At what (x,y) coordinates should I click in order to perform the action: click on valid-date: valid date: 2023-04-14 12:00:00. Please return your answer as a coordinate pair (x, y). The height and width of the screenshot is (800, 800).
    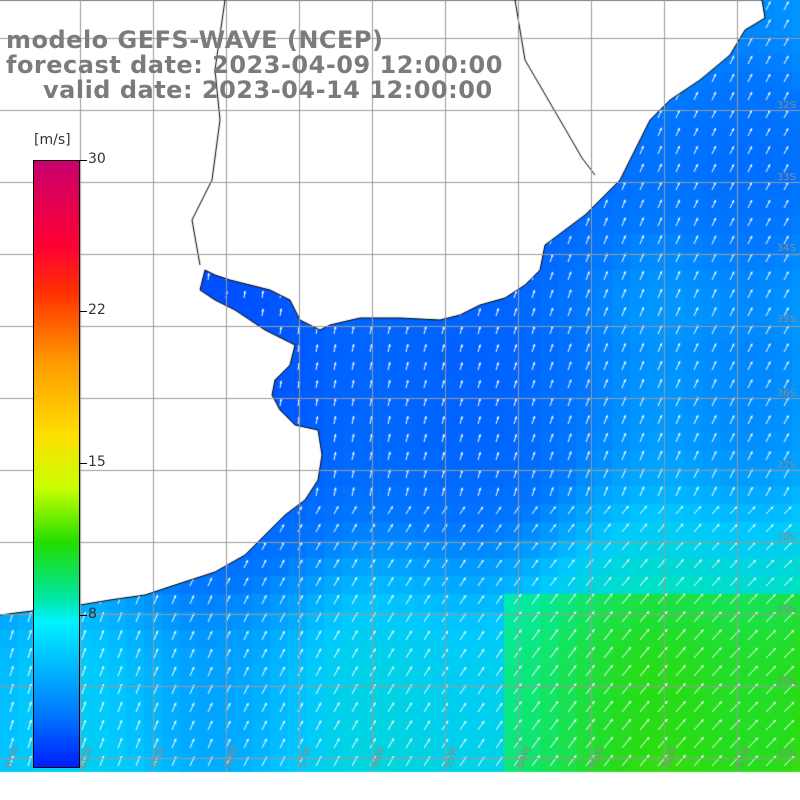
    Looking at the image, I should click on (268, 90).